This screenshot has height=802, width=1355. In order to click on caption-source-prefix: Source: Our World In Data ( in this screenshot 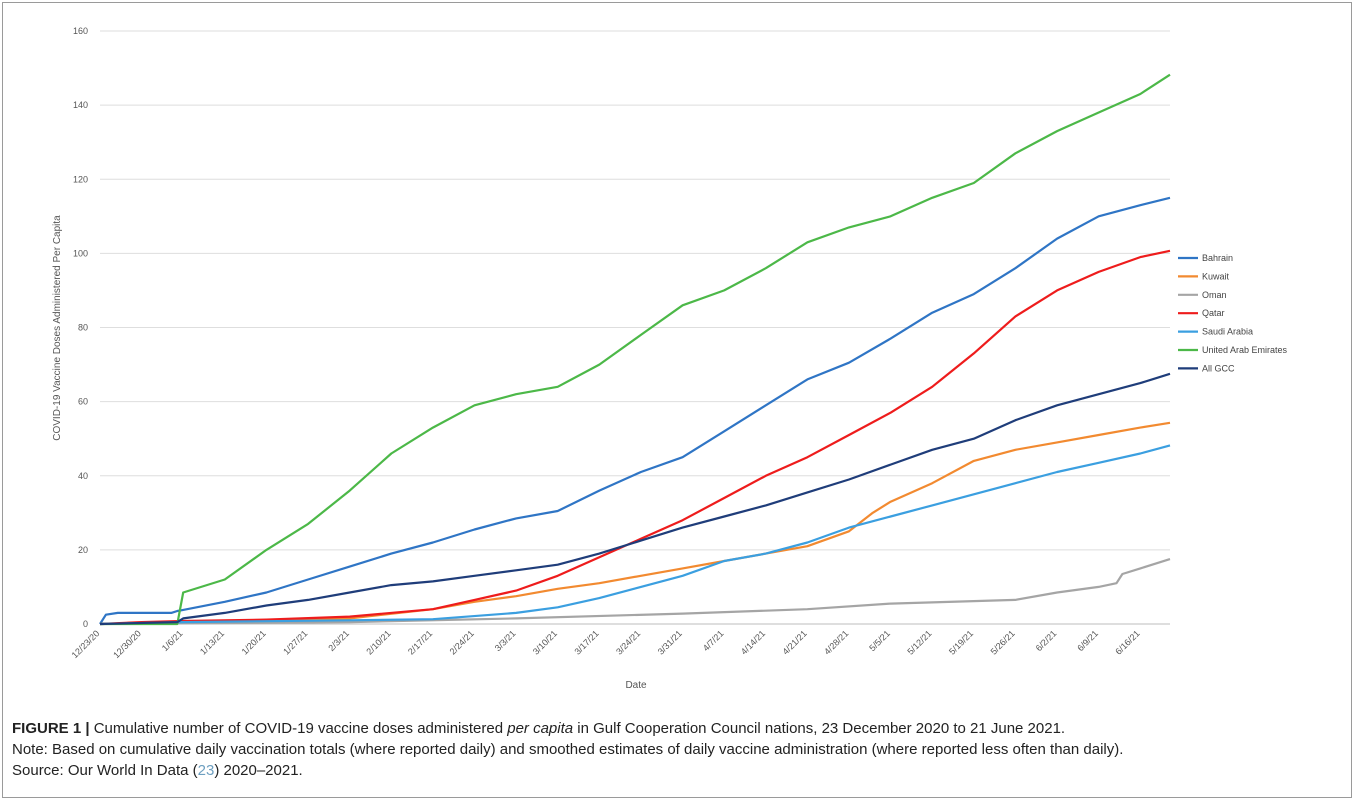, I will do `click(105, 770)`.